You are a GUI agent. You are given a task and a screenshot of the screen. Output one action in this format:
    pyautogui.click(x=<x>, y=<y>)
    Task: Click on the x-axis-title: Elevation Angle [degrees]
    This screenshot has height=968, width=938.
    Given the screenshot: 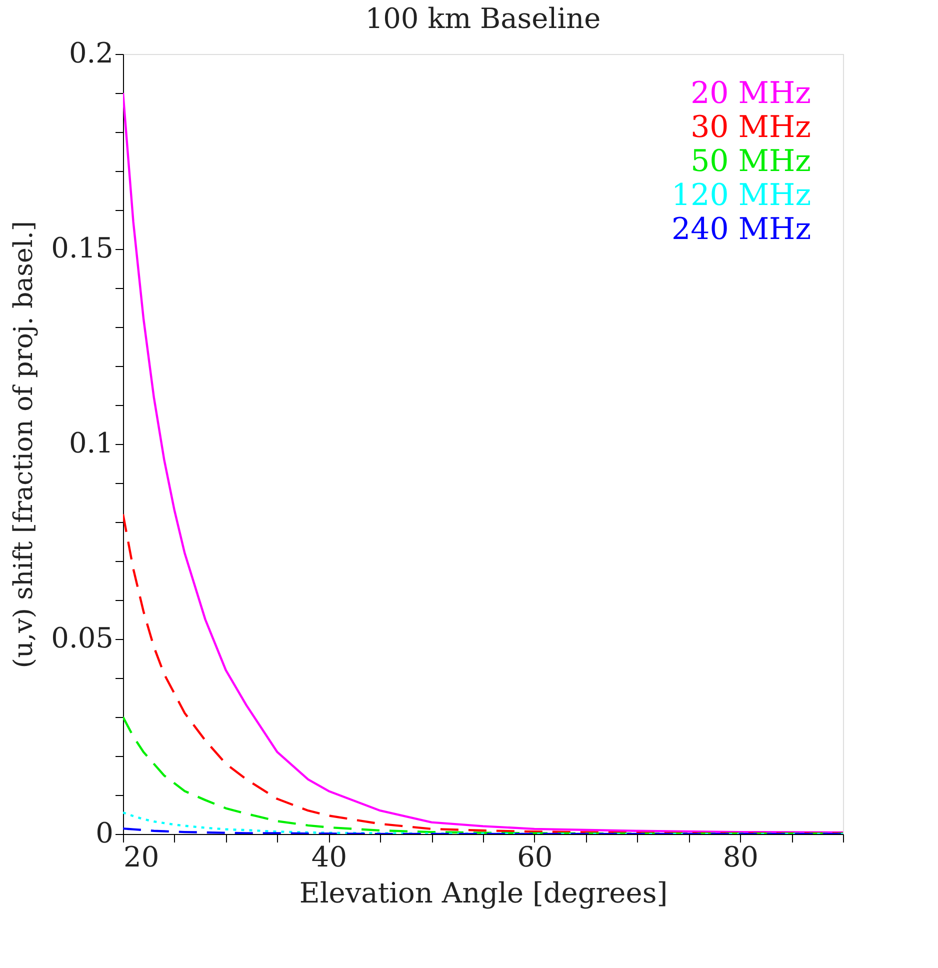 What is the action you would take?
    pyautogui.click(x=483, y=893)
    